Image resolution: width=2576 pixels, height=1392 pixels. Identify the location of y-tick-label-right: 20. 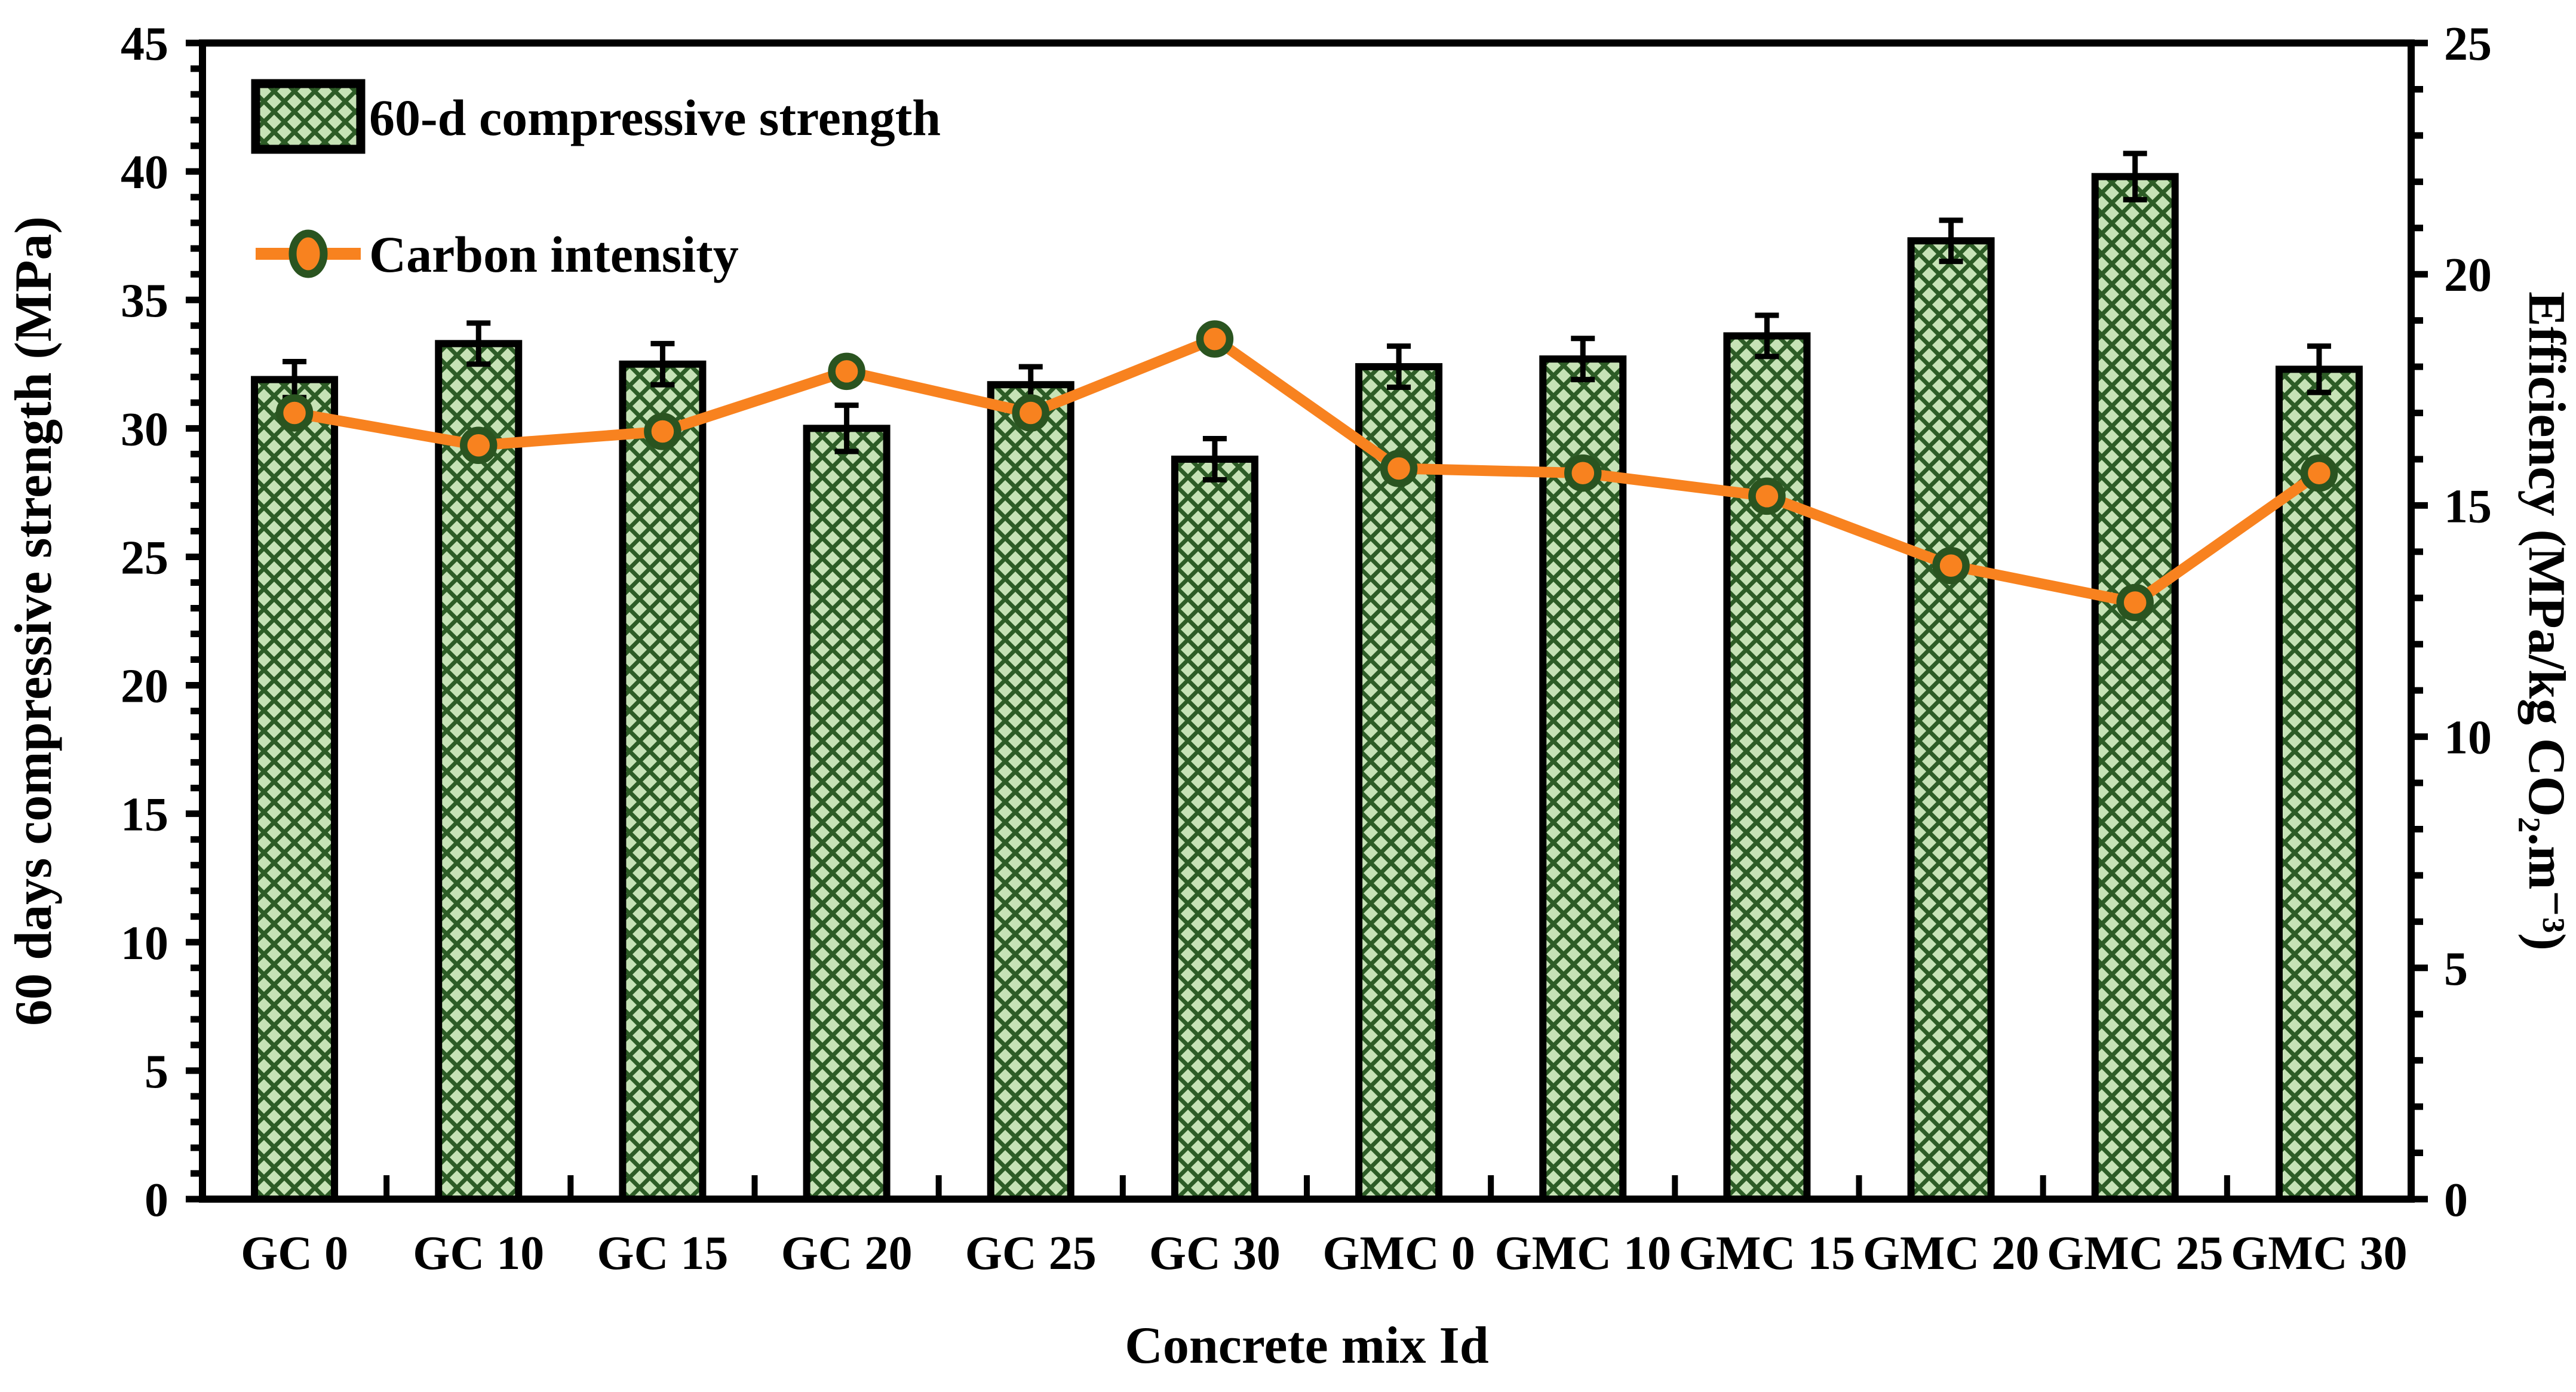
(2468, 275).